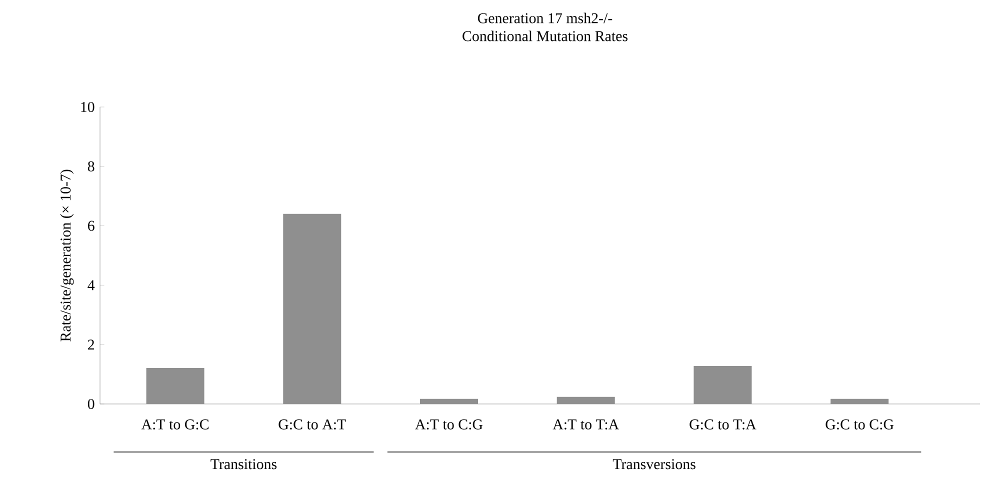  Describe the element at coordinates (449, 424) in the screenshot. I see `x-tick-label: A:T to C:G` at that location.